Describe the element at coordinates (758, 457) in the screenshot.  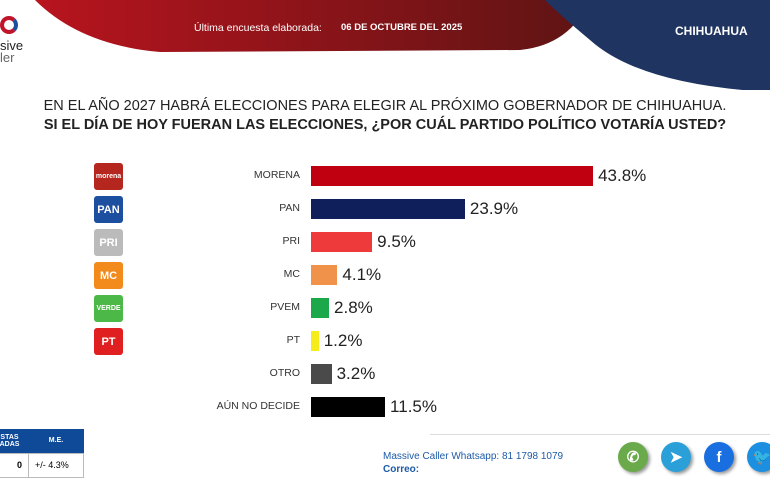
I see `twitter-icon: 🐦` at that location.